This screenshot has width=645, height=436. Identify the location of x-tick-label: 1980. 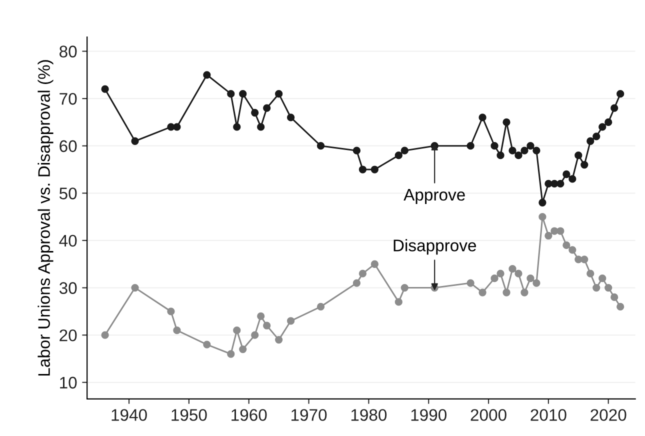
(369, 415).